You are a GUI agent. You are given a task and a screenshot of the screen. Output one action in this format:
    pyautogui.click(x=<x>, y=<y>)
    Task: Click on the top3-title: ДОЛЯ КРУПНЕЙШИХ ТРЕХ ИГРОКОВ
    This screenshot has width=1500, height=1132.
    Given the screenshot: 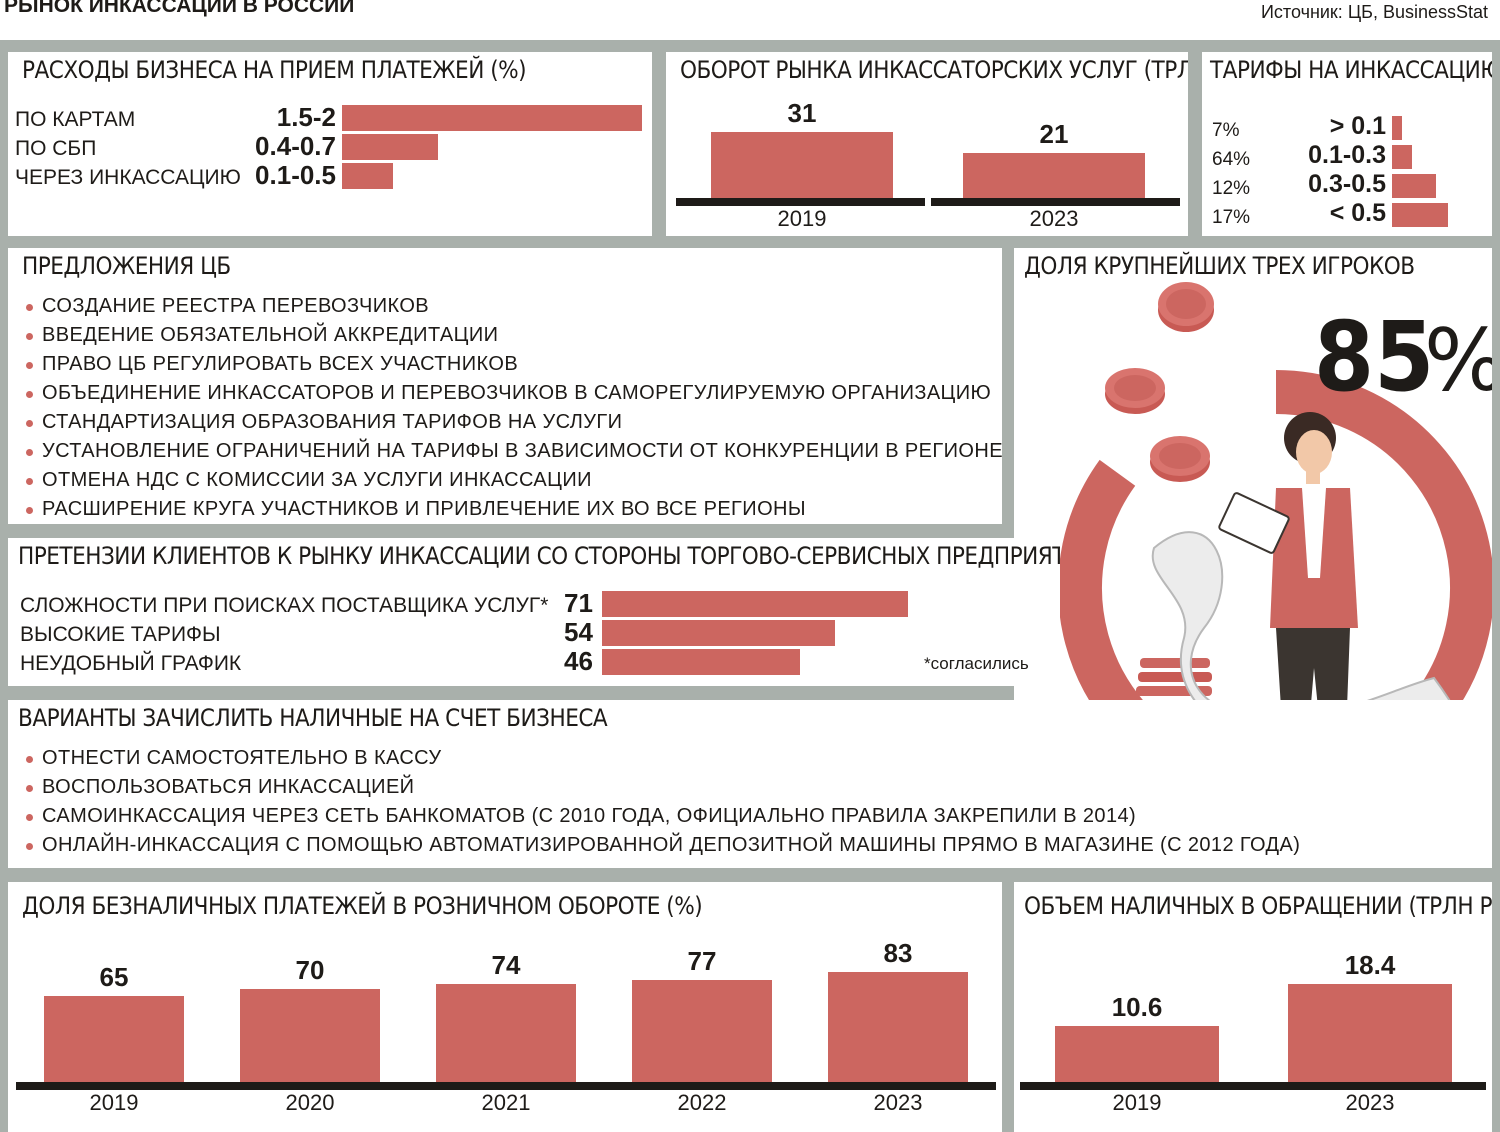 What is the action you would take?
    pyautogui.click(x=1219, y=266)
    